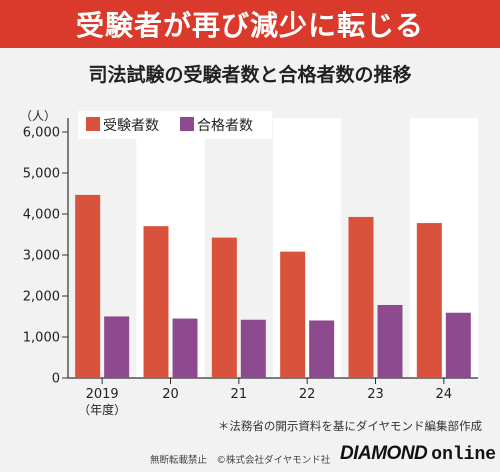  What do you see at coordinates (250, 75) in the screenshot?
I see `chart-title: 司法試験の受験者数と合格者数の推移` at bounding box center [250, 75].